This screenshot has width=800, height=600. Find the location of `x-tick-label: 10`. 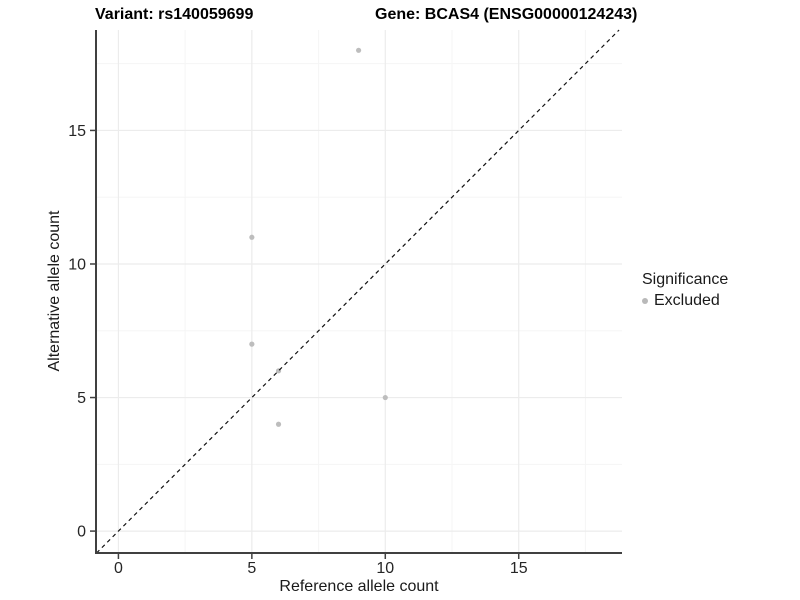

x-tick-label: 10 is located at coordinates (385, 568).